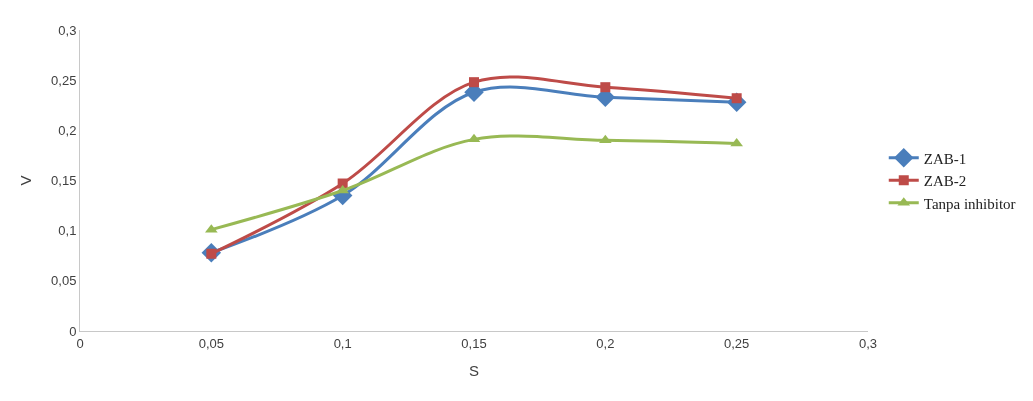  What do you see at coordinates (64, 80) in the screenshot?
I see `y-tick-label: 0,25` at bounding box center [64, 80].